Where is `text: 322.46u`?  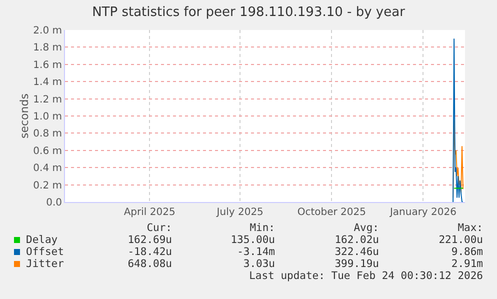 text: 322.46u is located at coordinates (356, 252).